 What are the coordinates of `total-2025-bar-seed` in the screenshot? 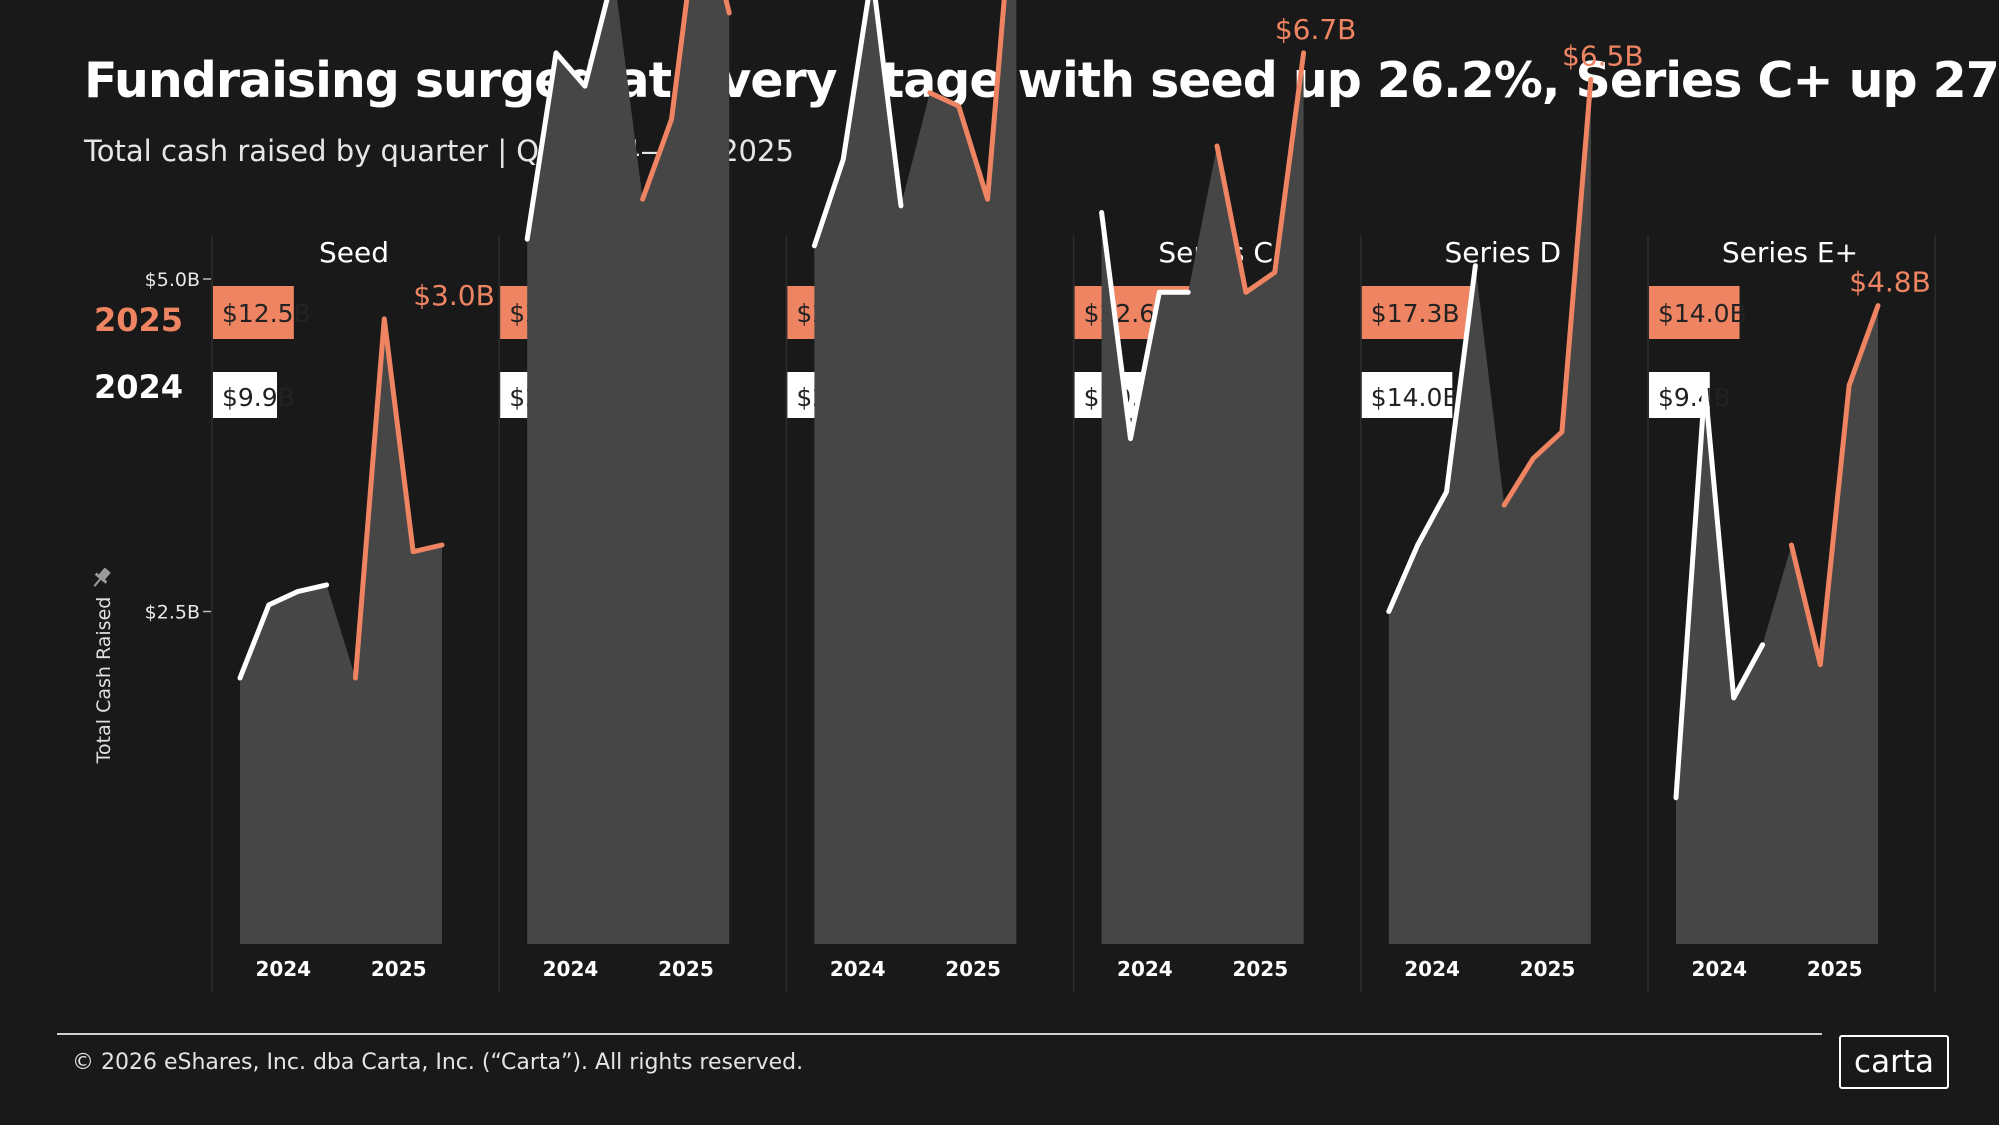 It's located at (253, 312).